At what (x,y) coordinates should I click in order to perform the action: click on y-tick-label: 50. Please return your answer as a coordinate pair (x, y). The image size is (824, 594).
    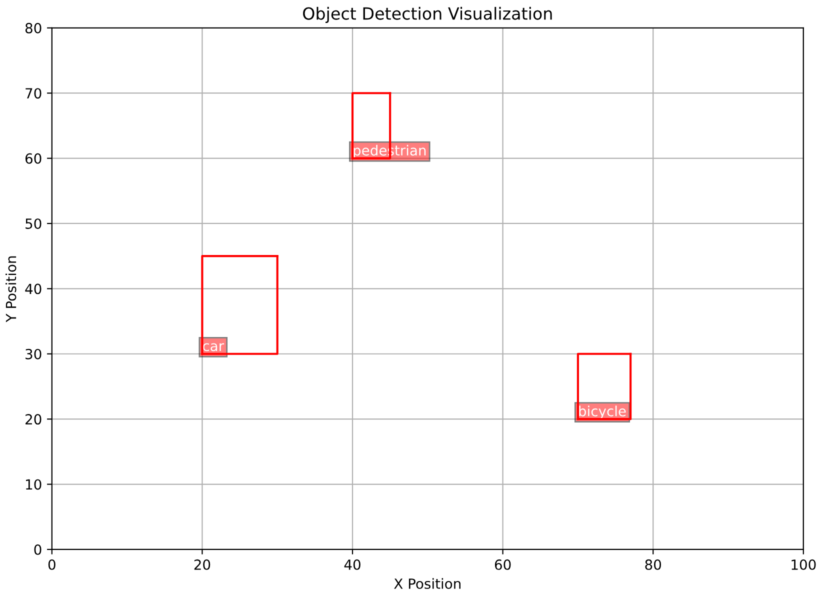
    Looking at the image, I should click on (34, 223).